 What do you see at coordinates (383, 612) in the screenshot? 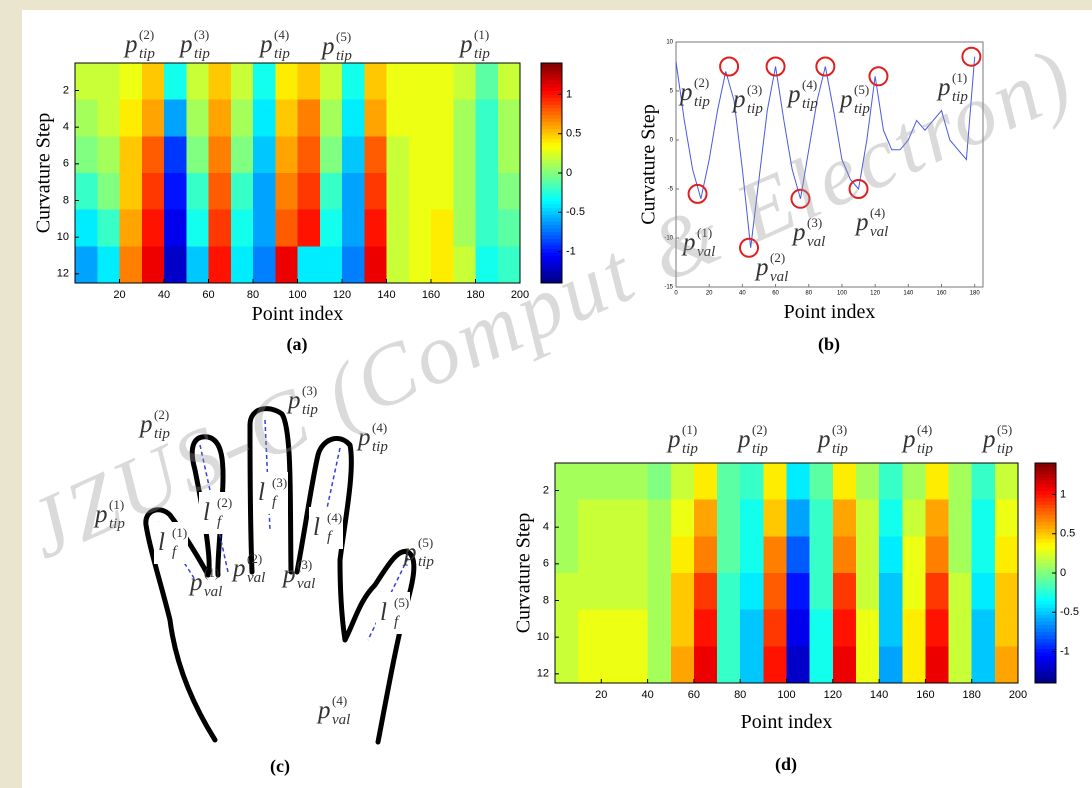
I see `math-base: l` at bounding box center [383, 612].